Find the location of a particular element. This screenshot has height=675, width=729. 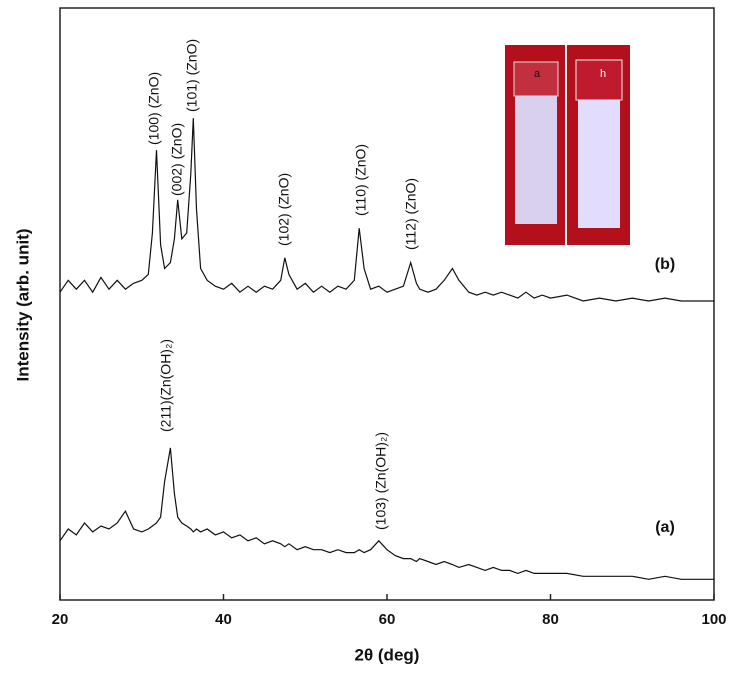

vial-a is located at coordinates (536, 160).